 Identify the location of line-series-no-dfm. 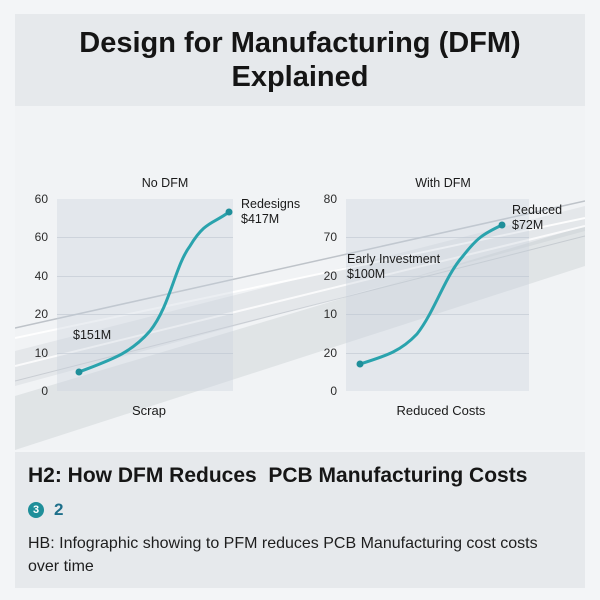
(154, 292).